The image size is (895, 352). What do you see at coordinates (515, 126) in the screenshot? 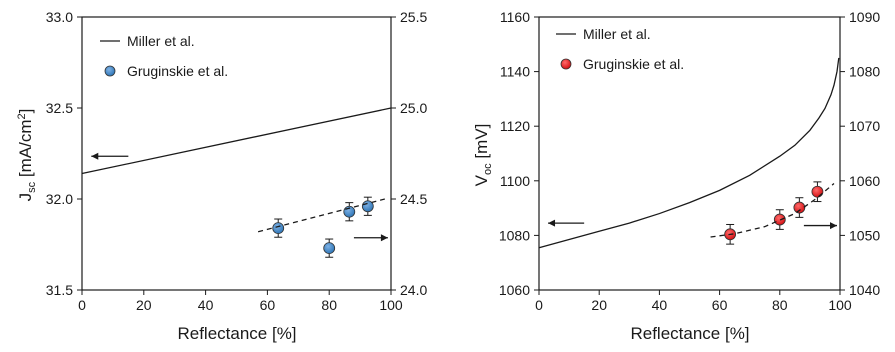
I see `y-tick-label: 1120` at bounding box center [515, 126].